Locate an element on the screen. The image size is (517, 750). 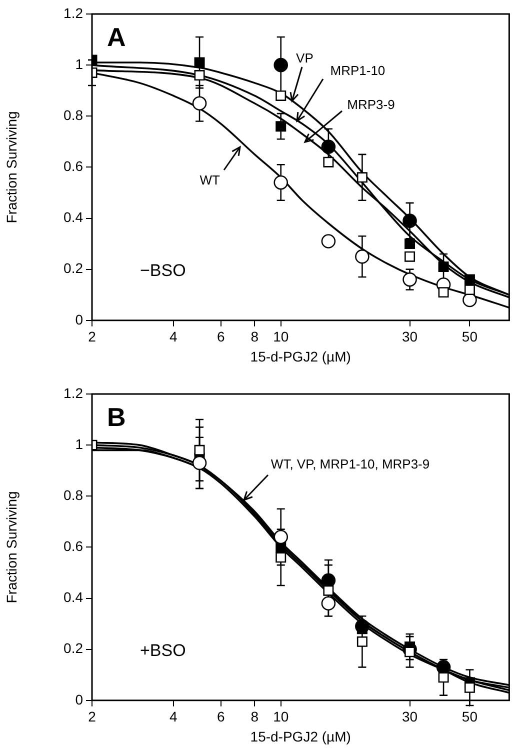
annotation: WT, VP, MRP1-10, MRP3-9 is located at coordinates (350, 464).